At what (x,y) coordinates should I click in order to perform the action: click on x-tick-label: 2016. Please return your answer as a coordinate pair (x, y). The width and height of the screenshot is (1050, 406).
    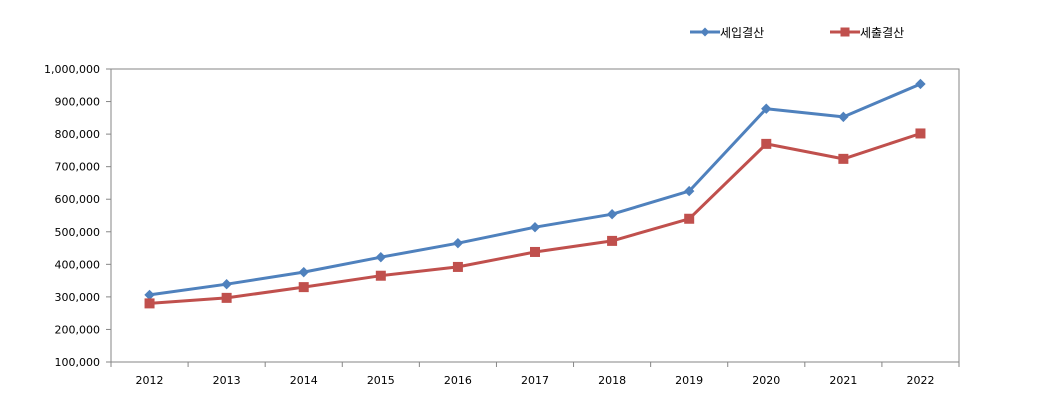
    Looking at the image, I should click on (458, 380).